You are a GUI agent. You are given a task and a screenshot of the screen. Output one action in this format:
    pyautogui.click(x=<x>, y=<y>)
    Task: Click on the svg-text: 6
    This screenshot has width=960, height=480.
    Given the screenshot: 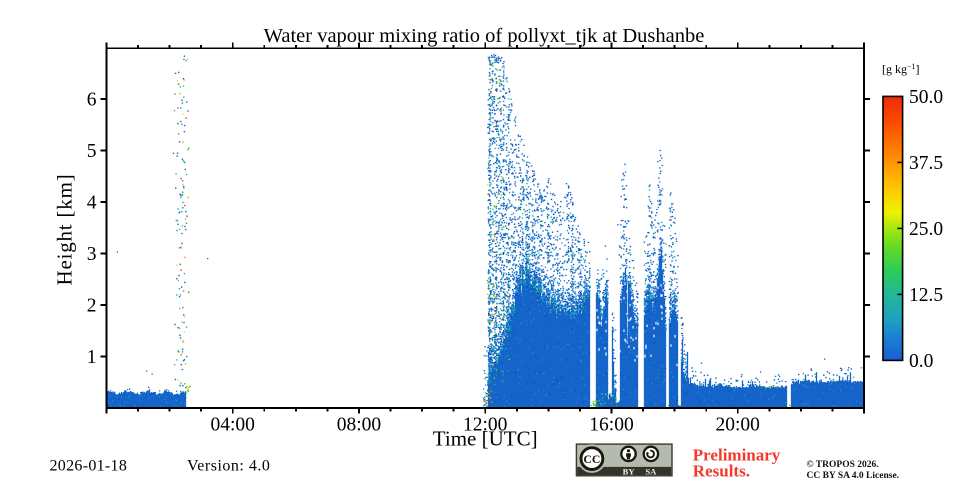 What is the action you would take?
    pyautogui.click(x=92, y=99)
    